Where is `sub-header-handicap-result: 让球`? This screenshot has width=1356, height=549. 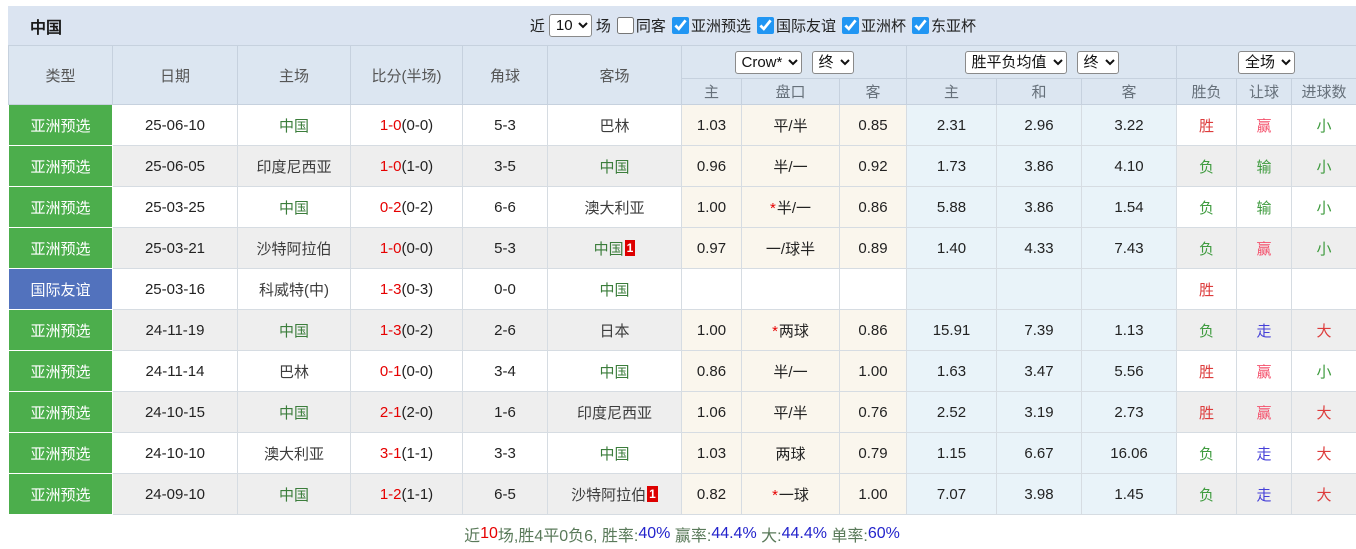
sub-header-handicap-result: 让球 is located at coordinates (1264, 91).